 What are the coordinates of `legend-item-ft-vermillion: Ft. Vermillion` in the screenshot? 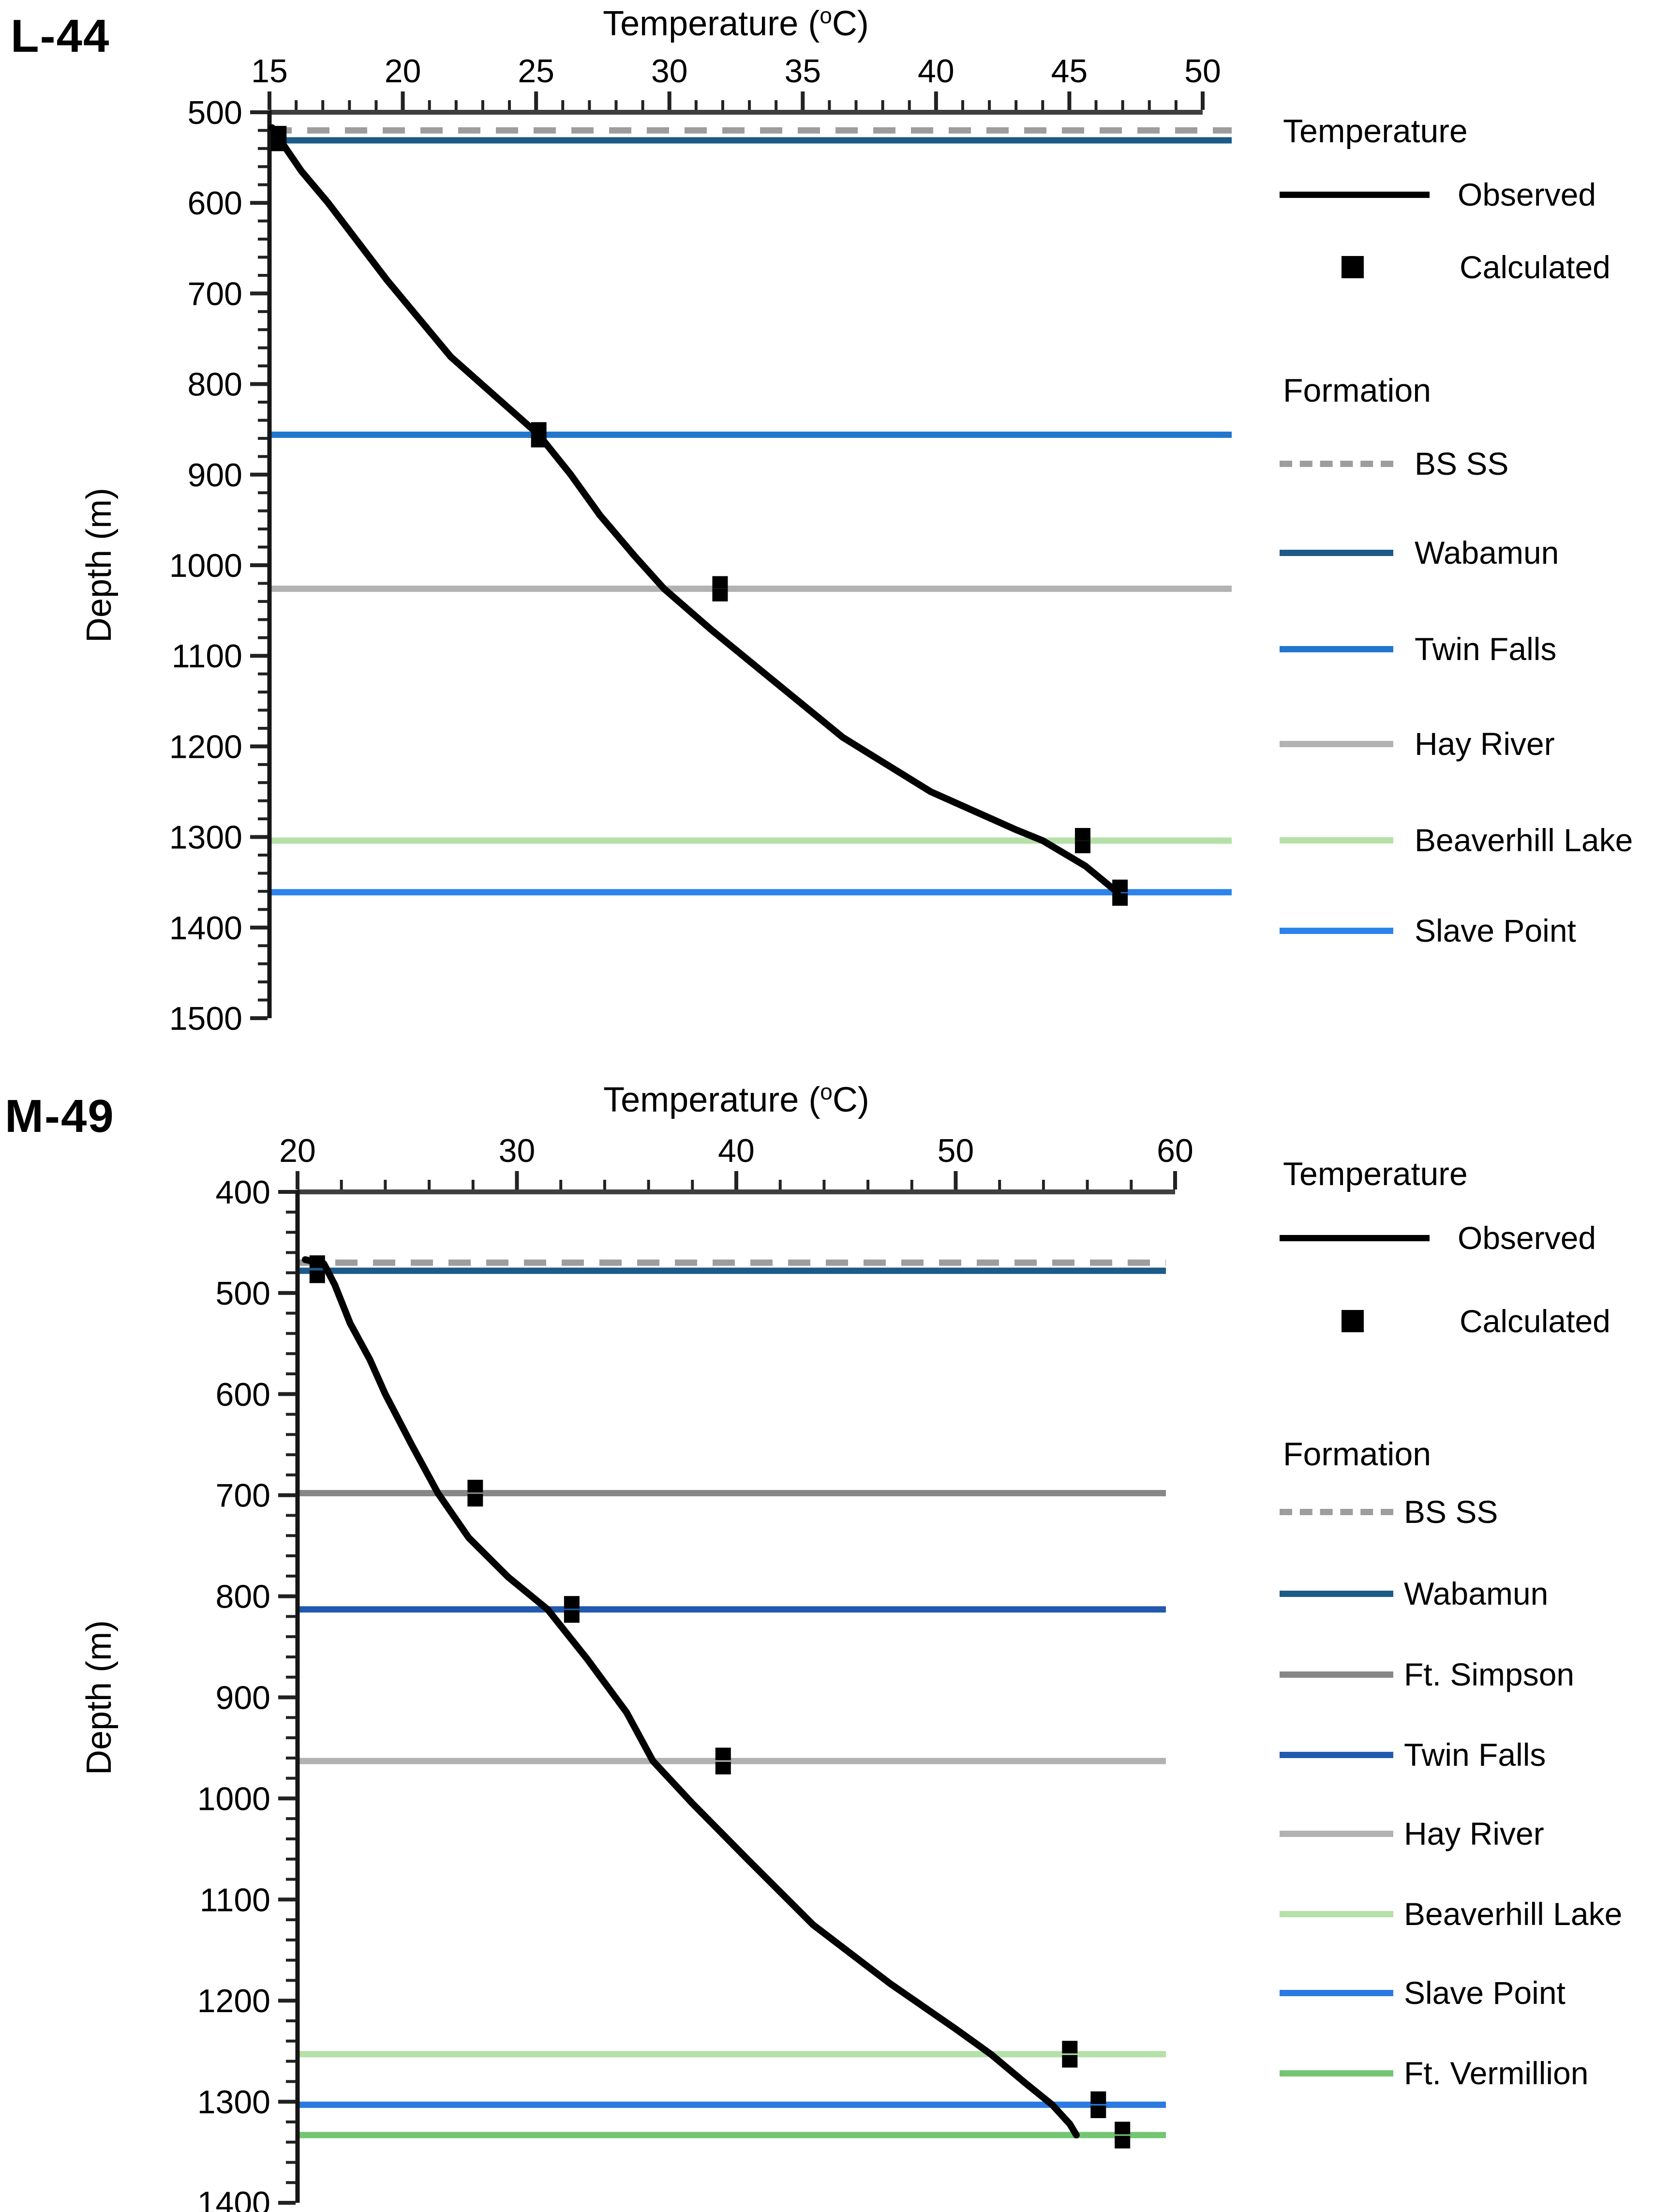 It's located at (1434, 2073).